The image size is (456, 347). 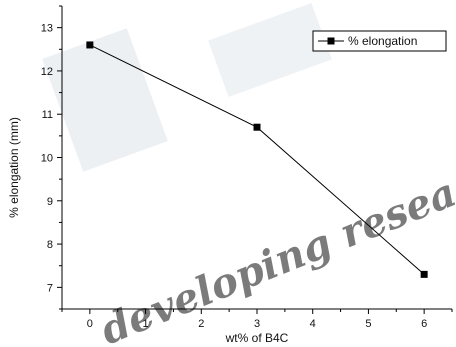 What do you see at coordinates (146, 324) in the screenshot?
I see `x-tick-label: 1` at bounding box center [146, 324].